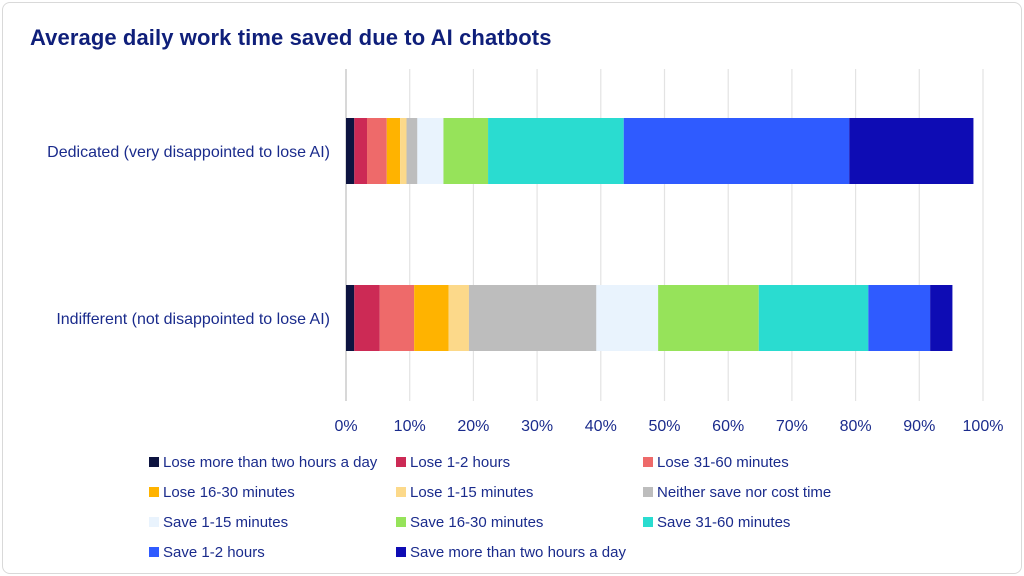 This screenshot has width=1024, height=576. I want to click on x-tick-label: 40%, so click(601, 426).